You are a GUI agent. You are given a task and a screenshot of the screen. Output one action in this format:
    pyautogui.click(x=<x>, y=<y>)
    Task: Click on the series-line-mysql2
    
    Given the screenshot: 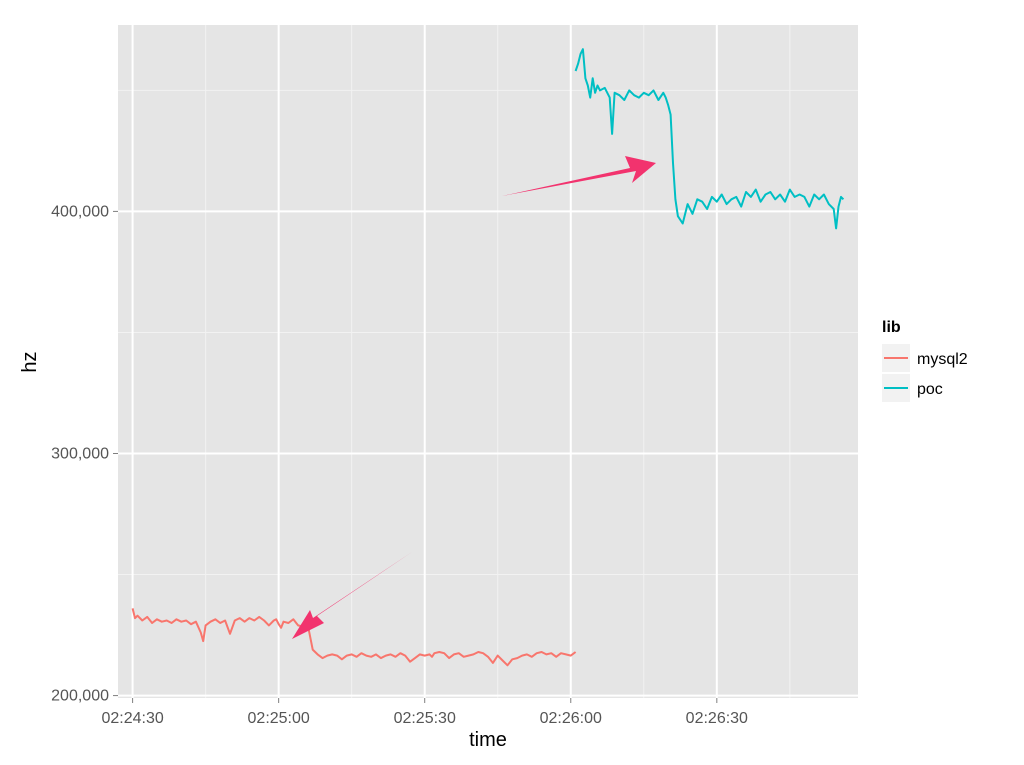 What is the action you would take?
    pyautogui.click(x=354, y=637)
    